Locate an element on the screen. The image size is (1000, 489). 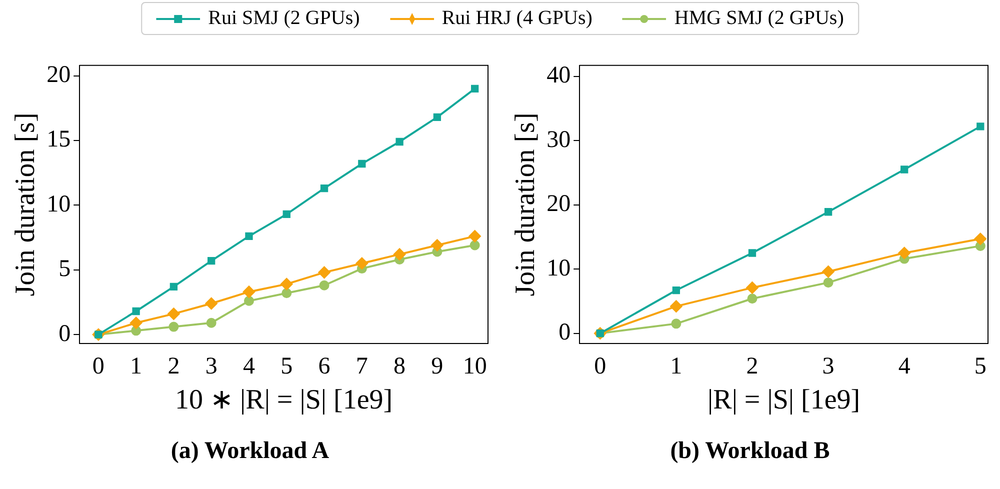
text: (b) Workload B is located at coordinates (750, 451).